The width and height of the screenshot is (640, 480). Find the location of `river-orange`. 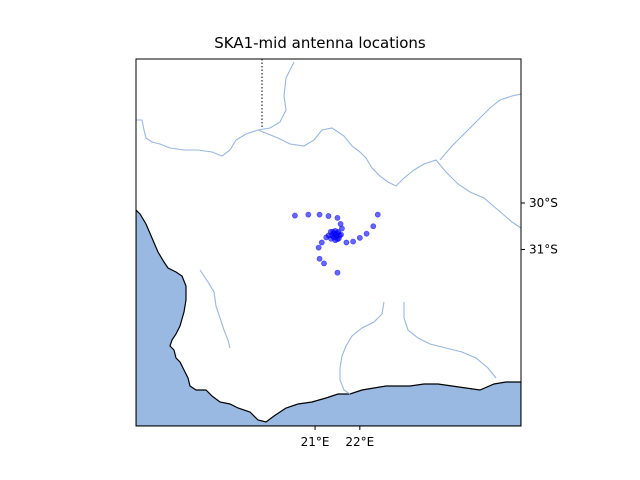

river-orange is located at coordinates (389, 178).